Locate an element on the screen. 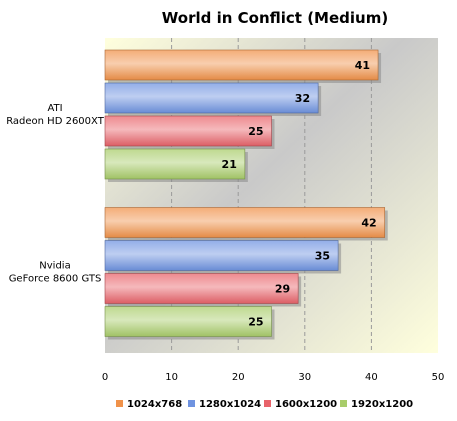  x-axis: 0 10 20 30 40 50 is located at coordinates (273, 377).